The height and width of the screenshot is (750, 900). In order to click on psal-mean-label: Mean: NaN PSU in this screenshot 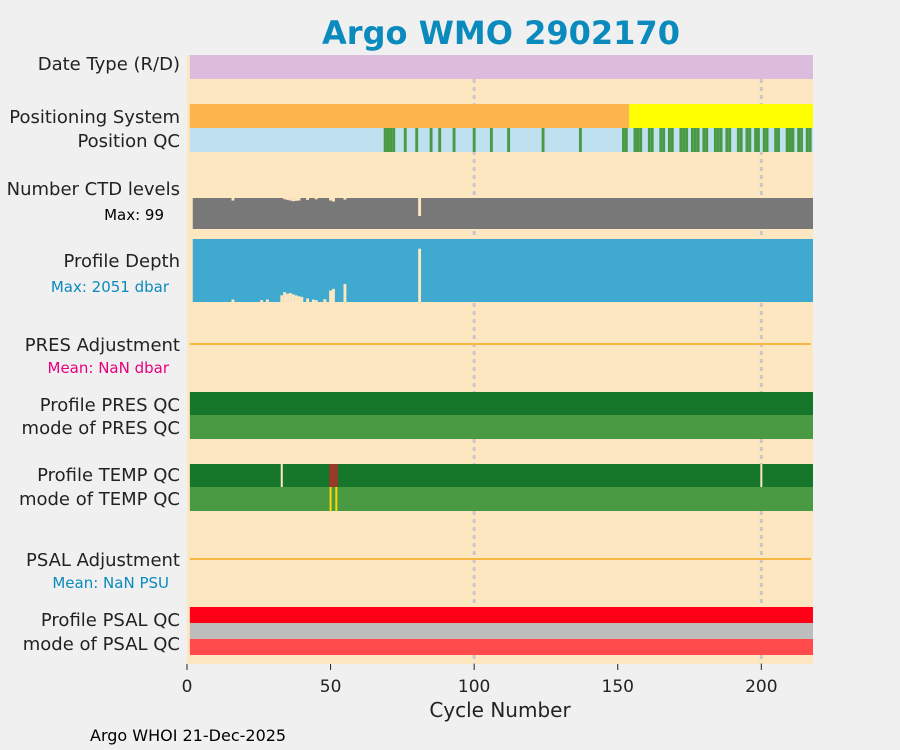, I will do `click(110, 583)`.